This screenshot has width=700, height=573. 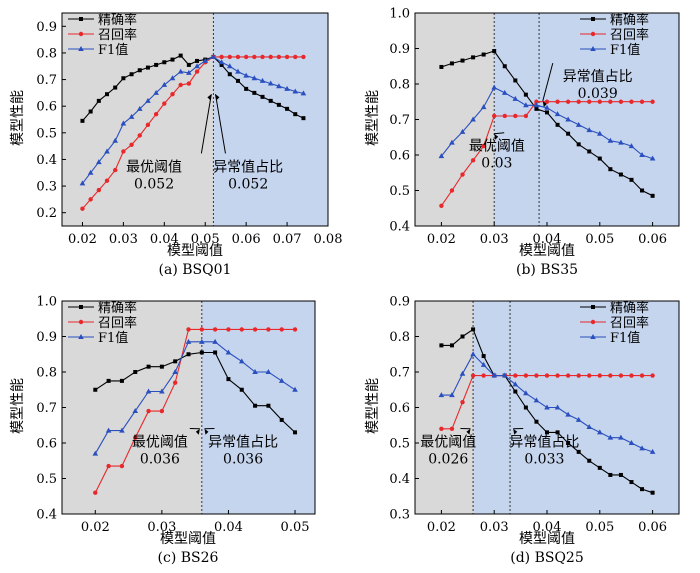 What do you see at coordinates (544, 460) in the screenshot?
I see `annotation-value: 0.033` at bounding box center [544, 460].